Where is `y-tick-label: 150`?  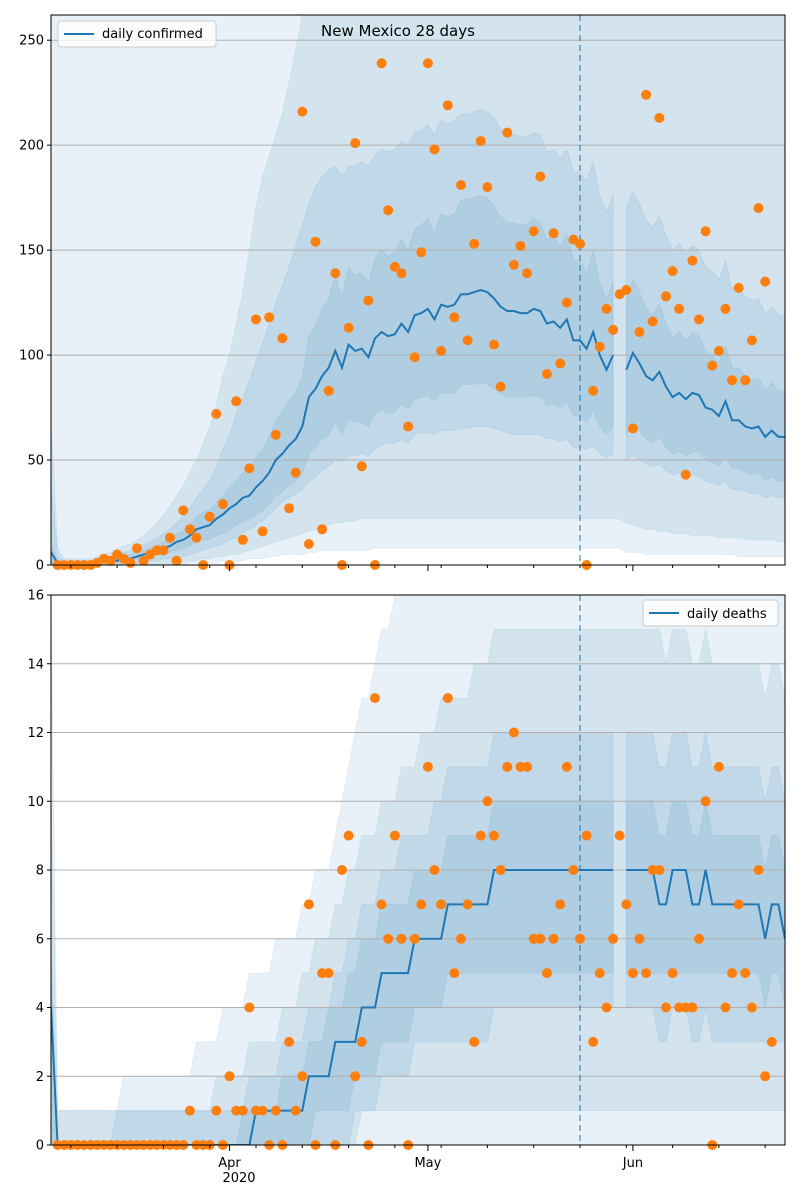 y-tick-label: 150 is located at coordinates (31, 251).